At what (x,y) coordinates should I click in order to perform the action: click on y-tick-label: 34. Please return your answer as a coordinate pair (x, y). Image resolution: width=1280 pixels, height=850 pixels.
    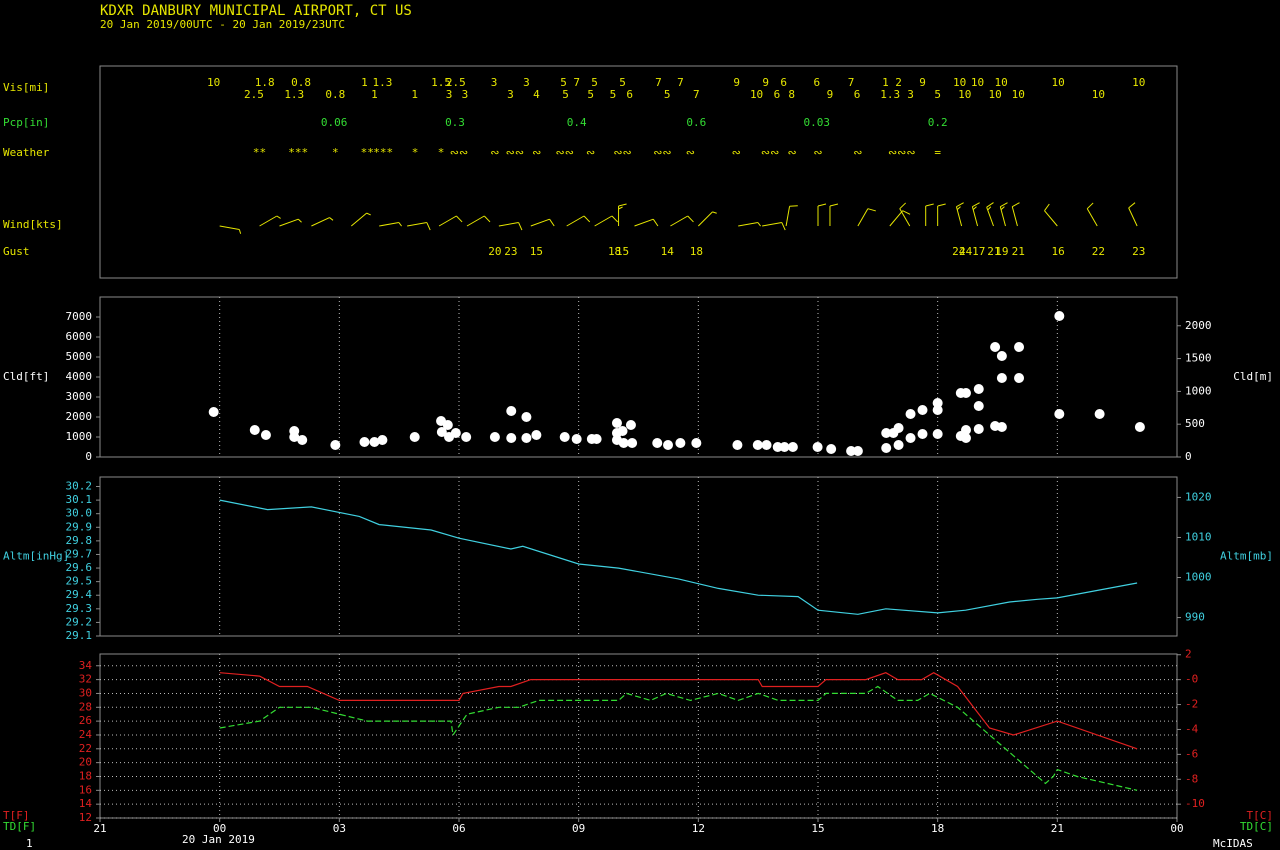
    Looking at the image, I should click on (86, 665).